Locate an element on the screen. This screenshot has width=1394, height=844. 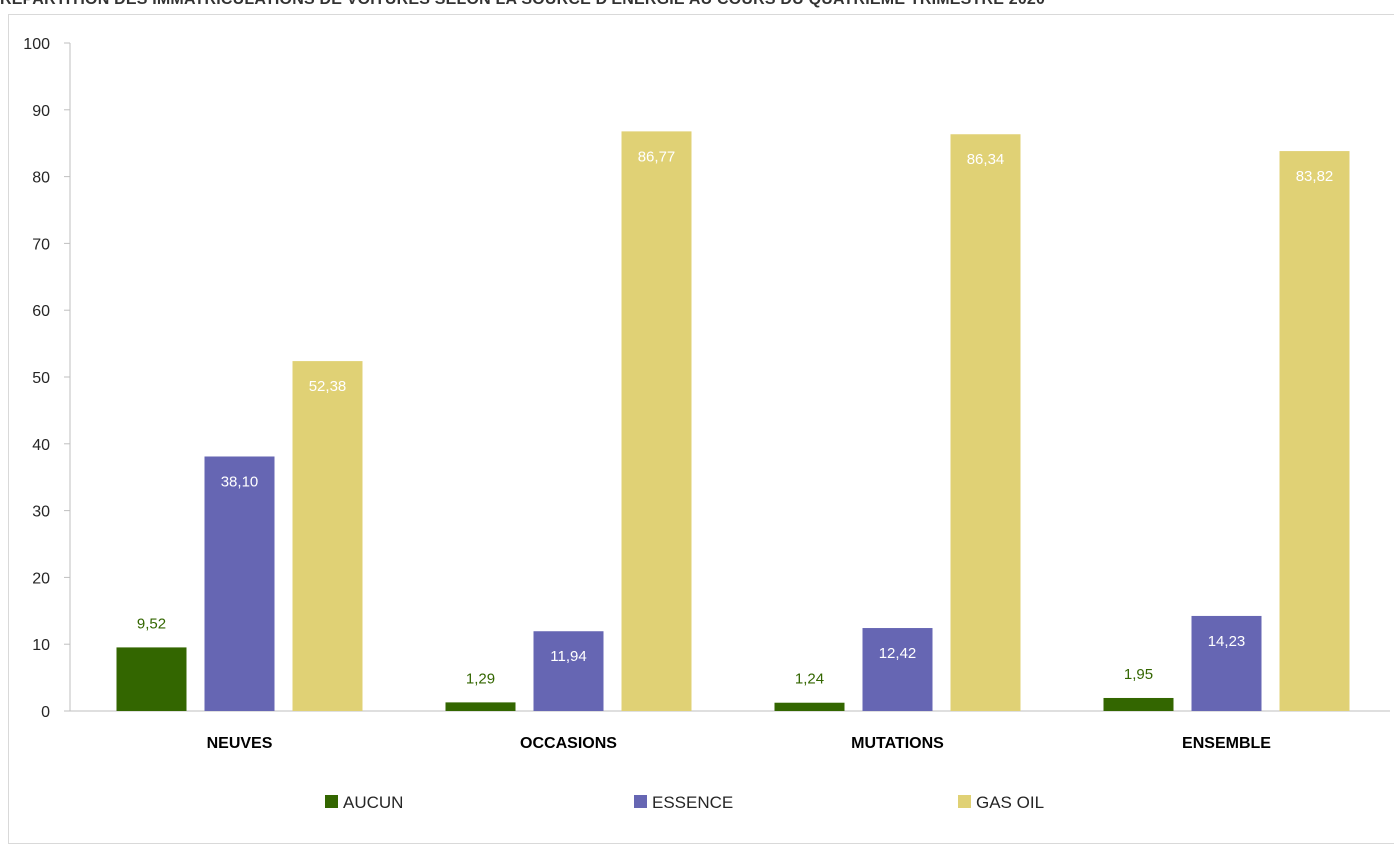
y-tick-label: 60 is located at coordinates (41, 311).